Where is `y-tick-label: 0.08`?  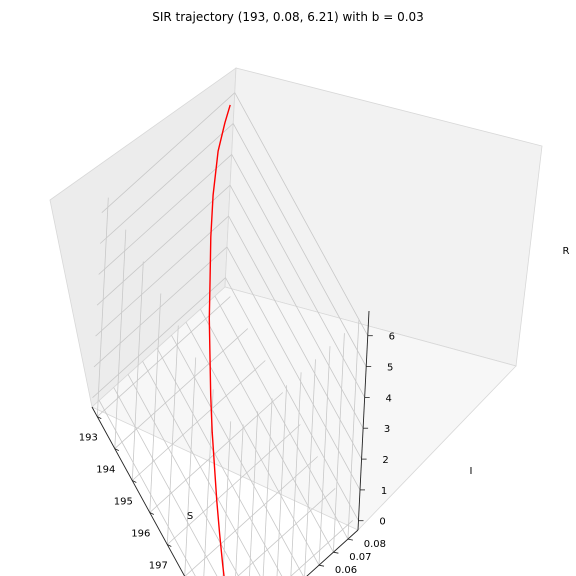 y-tick-label: 0.08 is located at coordinates (375, 544).